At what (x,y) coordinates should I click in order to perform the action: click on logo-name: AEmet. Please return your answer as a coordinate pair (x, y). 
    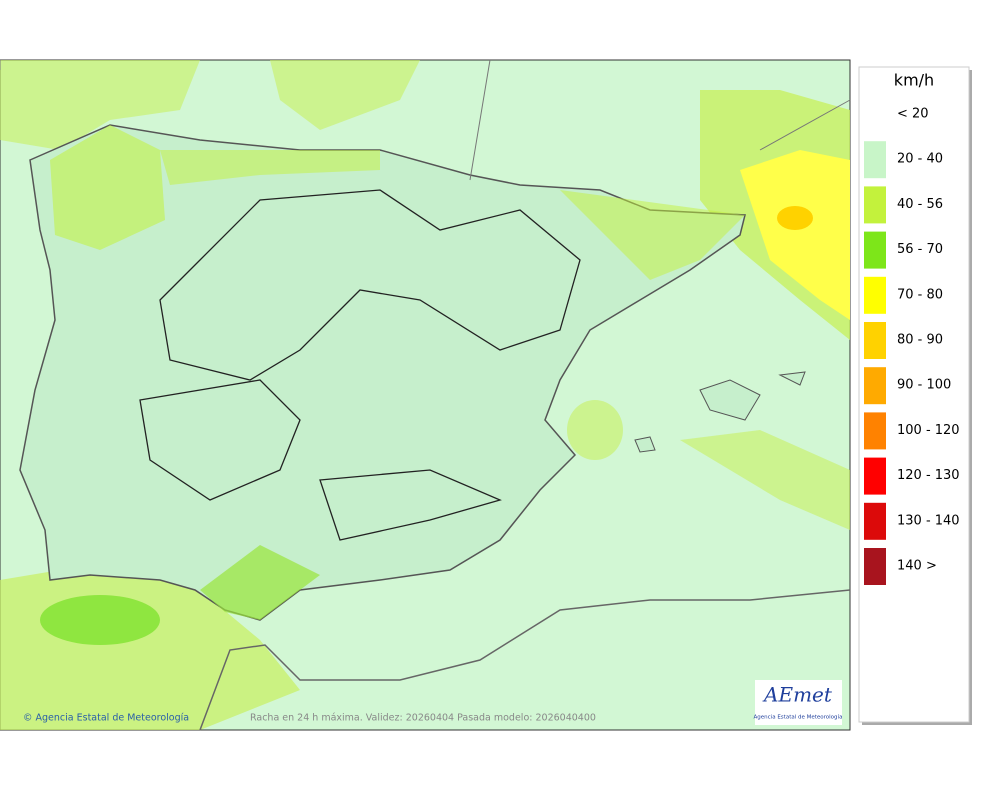
    Looking at the image, I should click on (797, 695).